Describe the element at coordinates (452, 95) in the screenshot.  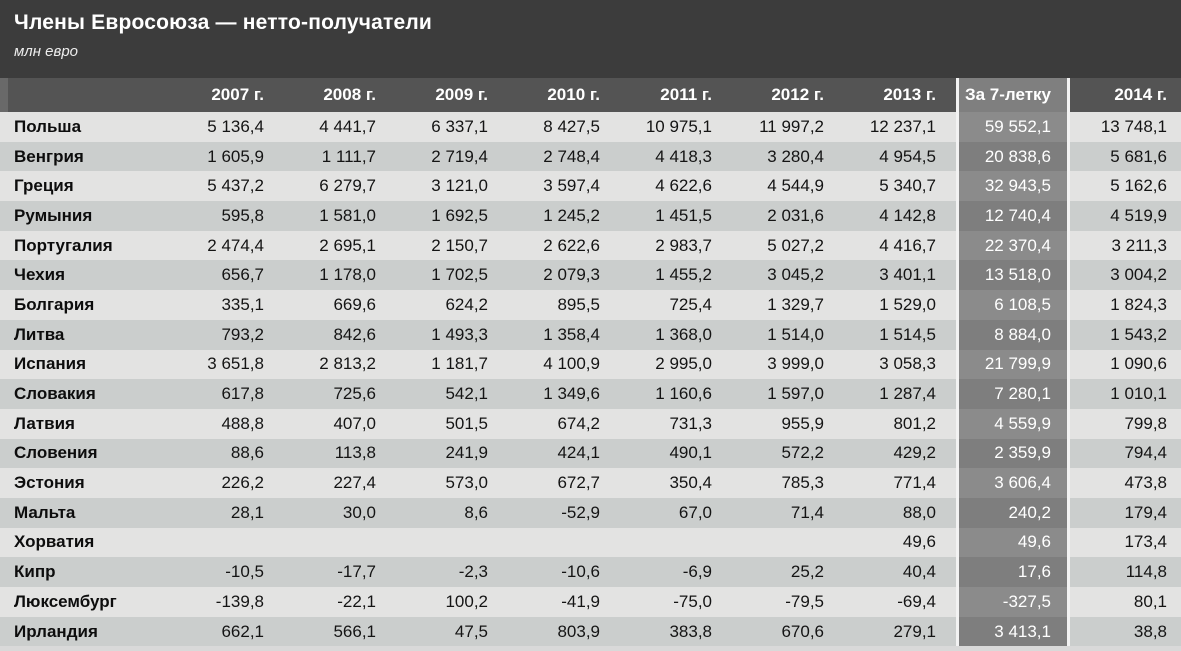
I see `column-header-2009: 2009 г.` at that location.